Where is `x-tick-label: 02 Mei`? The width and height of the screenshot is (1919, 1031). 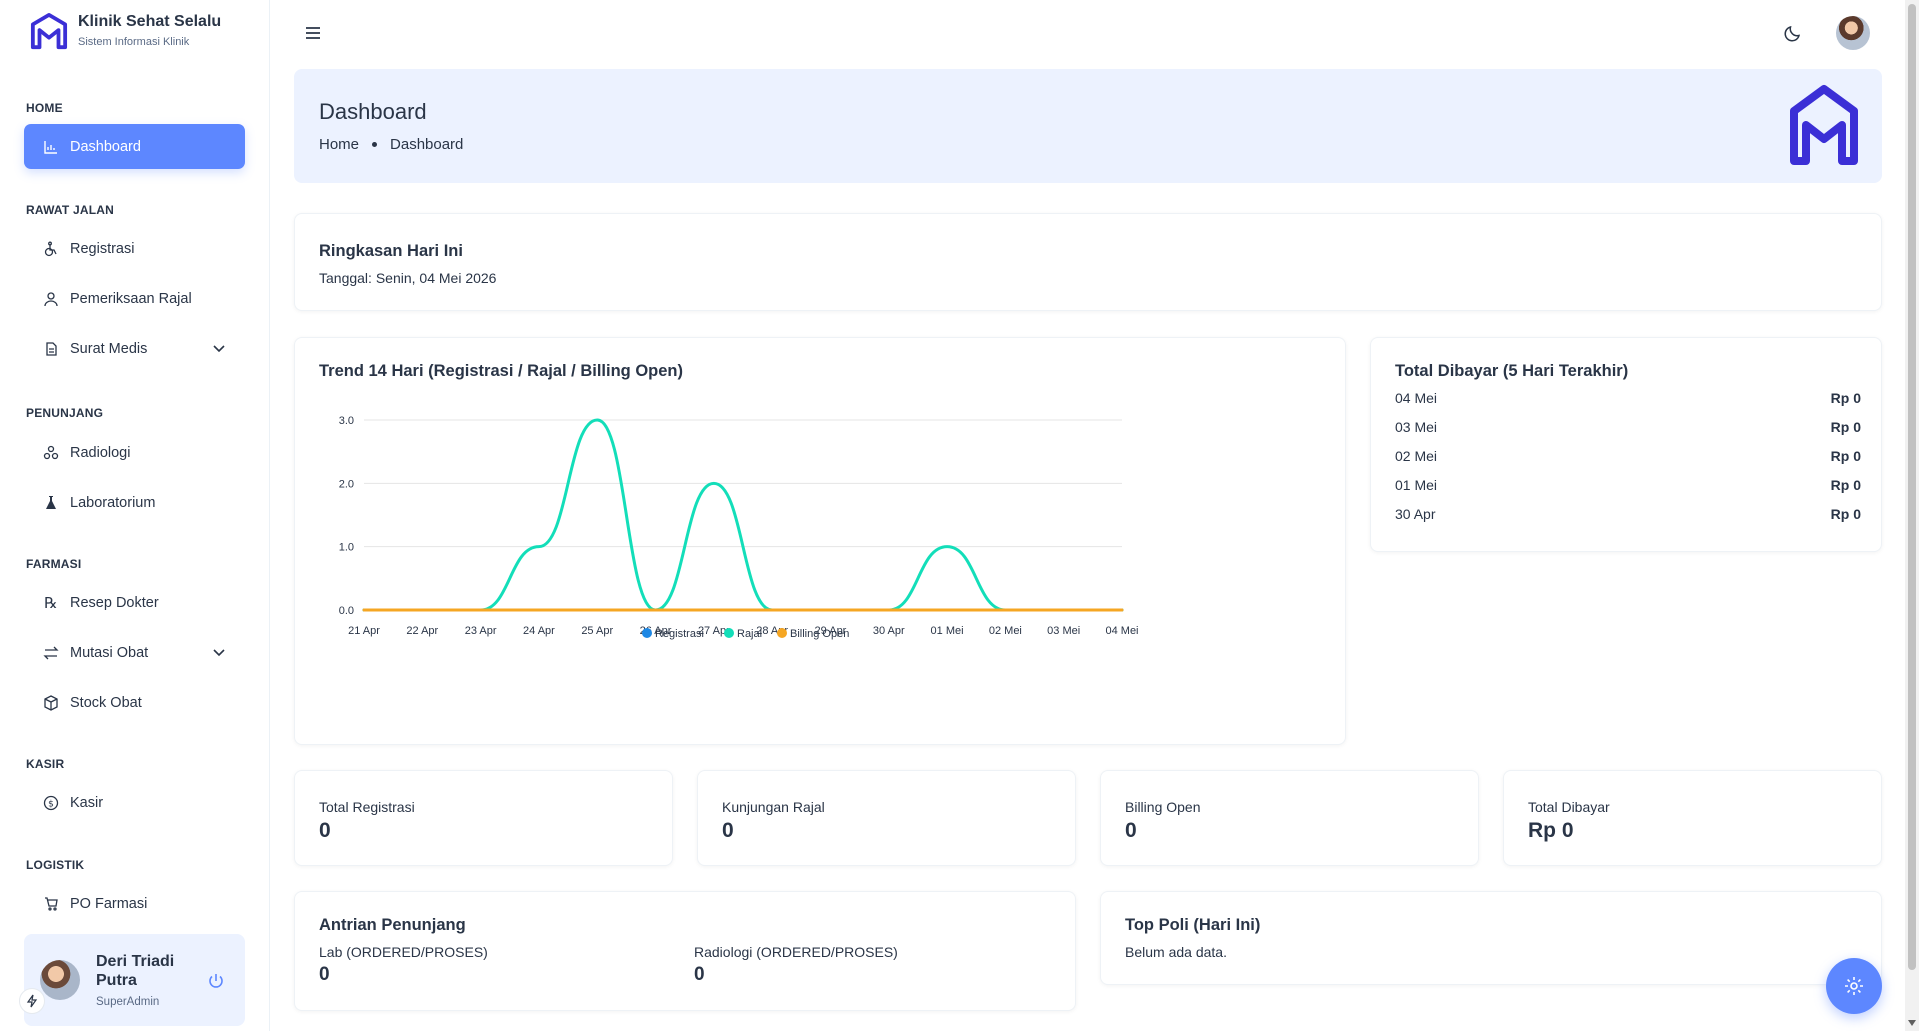
x-tick-label: 02 Mei is located at coordinates (1005, 631).